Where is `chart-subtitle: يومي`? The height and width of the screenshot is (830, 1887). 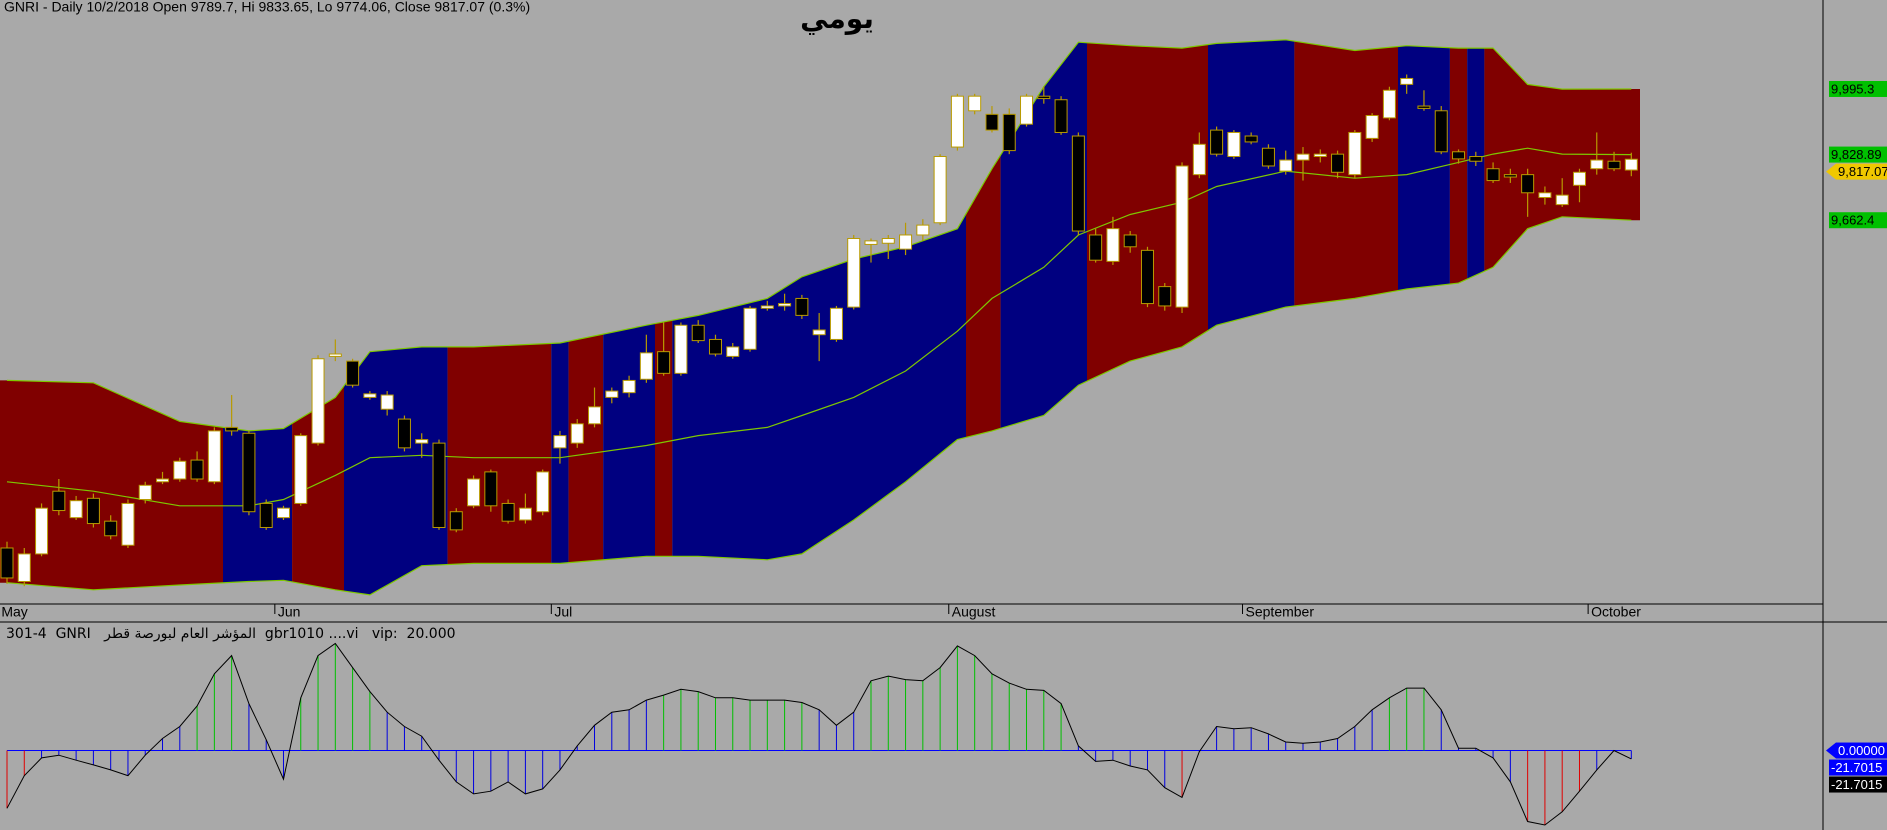 chart-subtitle: يومي is located at coordinates (837, 18).